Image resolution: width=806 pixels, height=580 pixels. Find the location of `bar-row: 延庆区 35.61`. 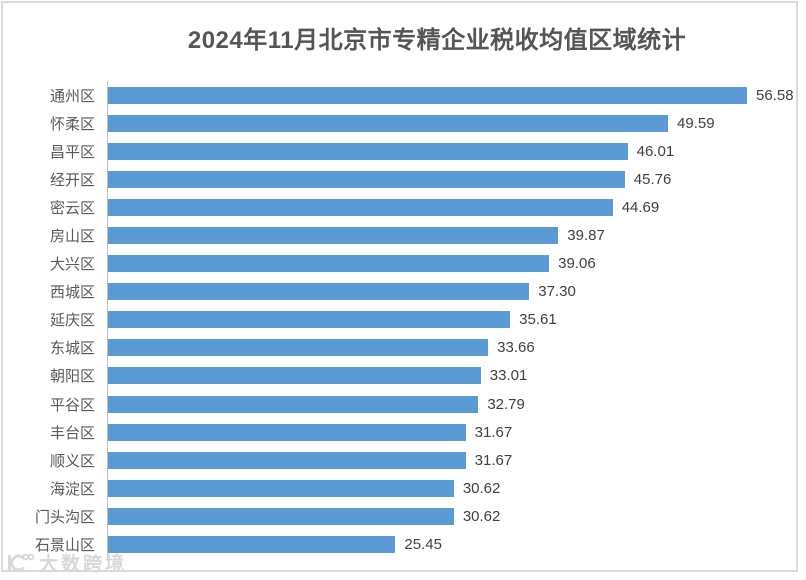

bar-row: 延庆区 35.61 is located at coordinates (403, 319).